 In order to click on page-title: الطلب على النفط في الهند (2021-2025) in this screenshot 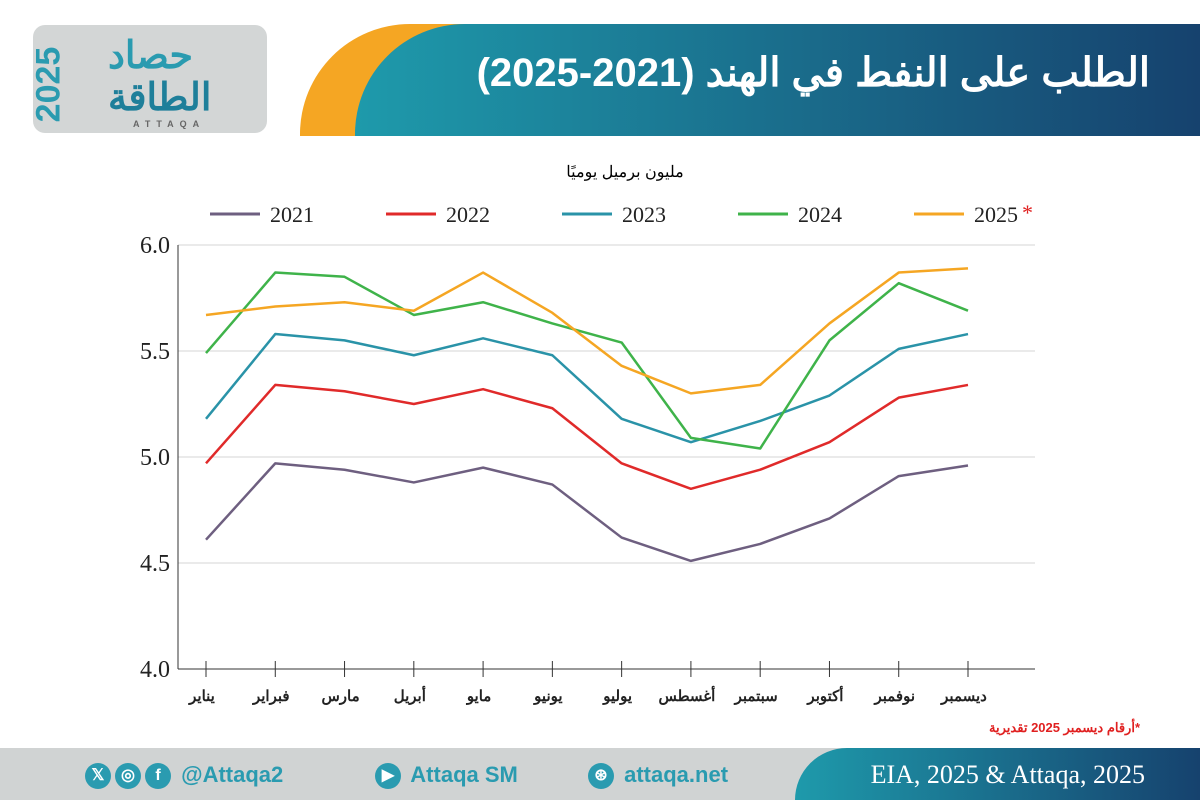, I will do `click(813, 73)`.